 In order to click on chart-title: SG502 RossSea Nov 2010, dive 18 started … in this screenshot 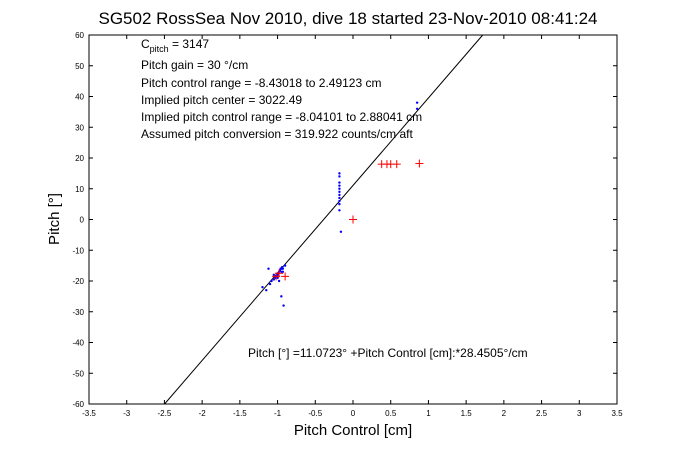, I will do `click(348, 18)`.